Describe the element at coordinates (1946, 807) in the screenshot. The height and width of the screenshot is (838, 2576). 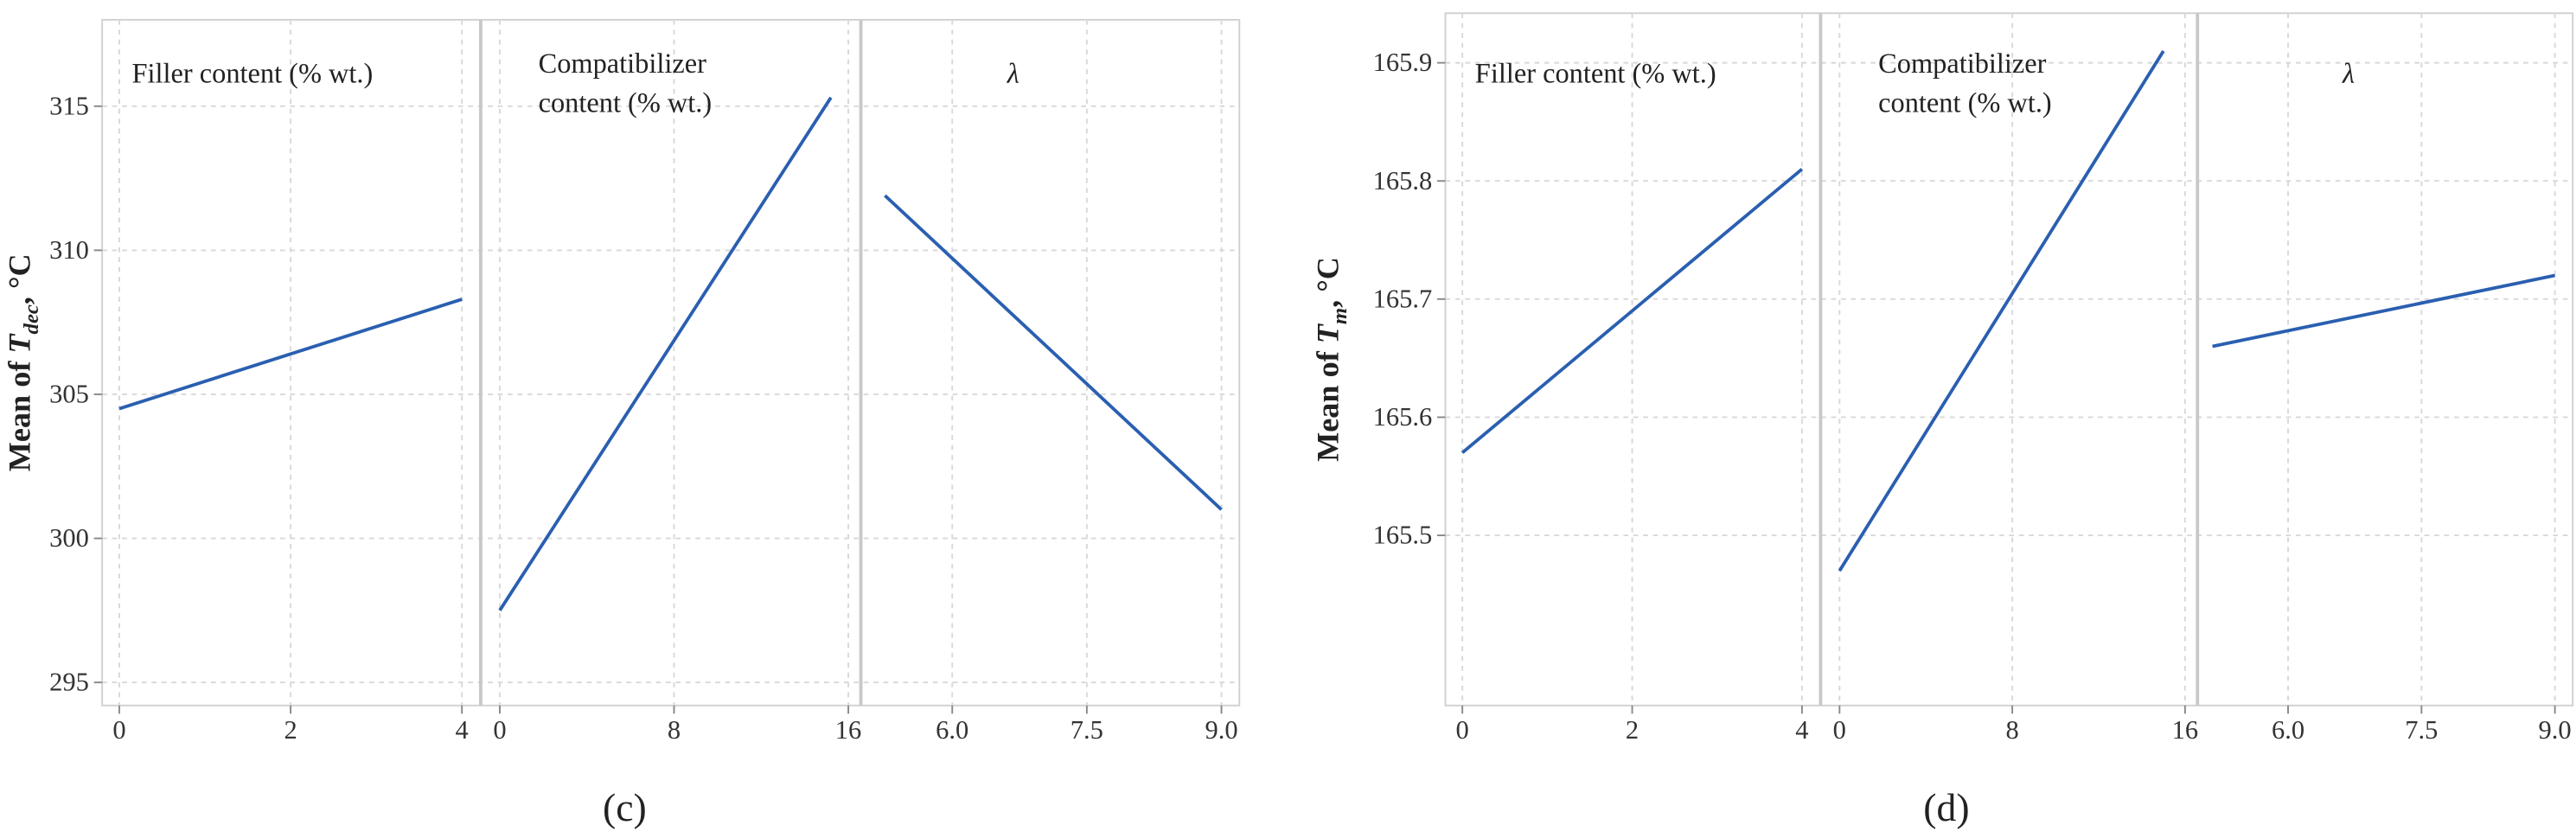
I see `caption: (d)` at that location.